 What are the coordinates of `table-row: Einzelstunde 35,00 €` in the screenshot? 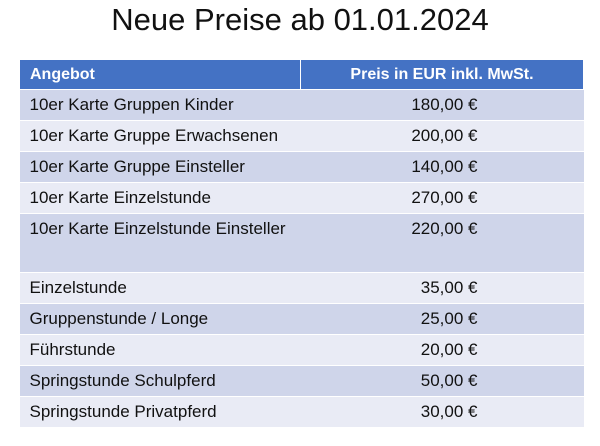 It's located at (301, 288).